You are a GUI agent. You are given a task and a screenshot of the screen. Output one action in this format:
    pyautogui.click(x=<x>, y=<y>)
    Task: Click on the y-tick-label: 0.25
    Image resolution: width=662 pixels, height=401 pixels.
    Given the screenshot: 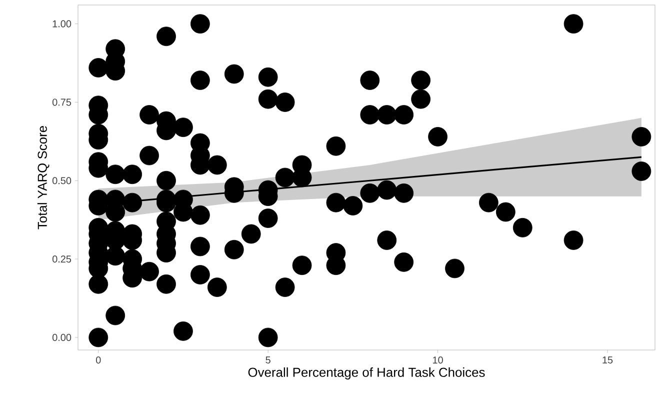 What is the action you would take?
    pyautogui.click(x=62, y=259)
    